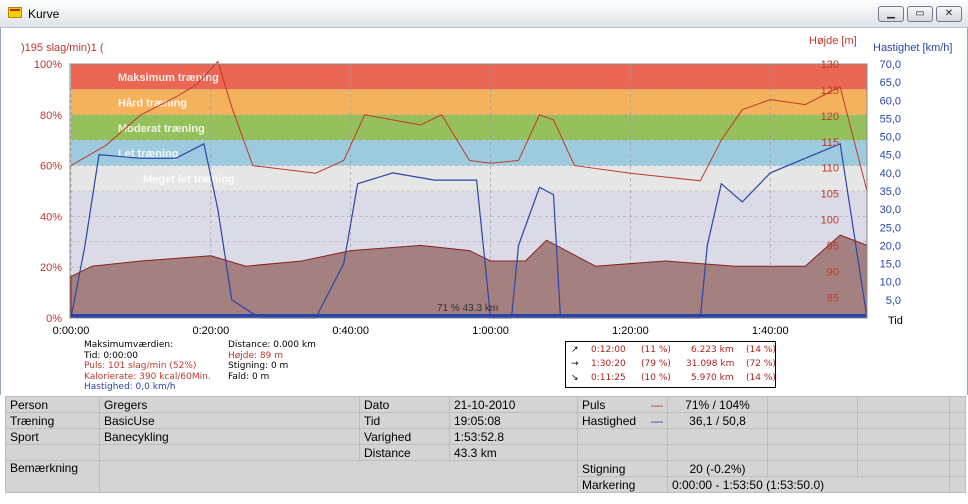 The image size is (968, 504). What do you see at coordinates (48, 65) in the screenshot?
I see `left-tick-label: 100%` at bounding box center [48, 65].